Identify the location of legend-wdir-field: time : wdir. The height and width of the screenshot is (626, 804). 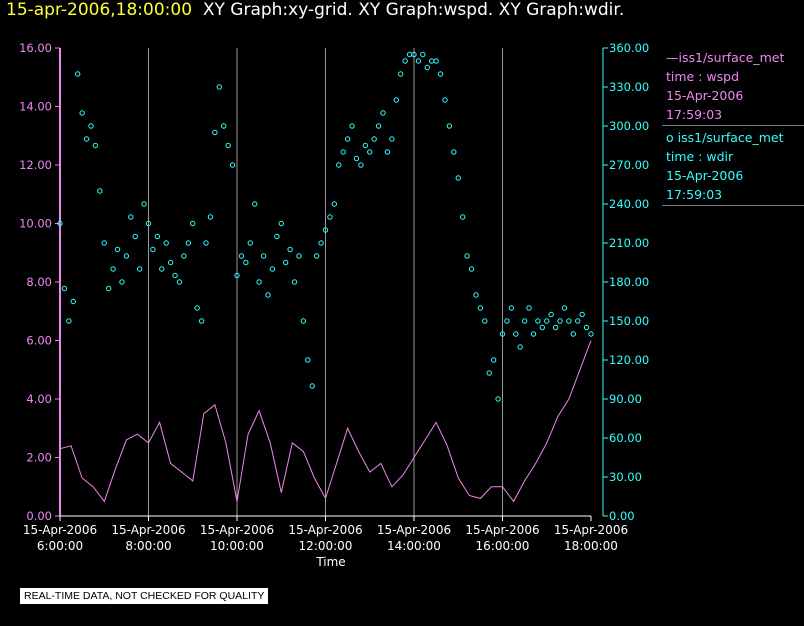
(700, 156).